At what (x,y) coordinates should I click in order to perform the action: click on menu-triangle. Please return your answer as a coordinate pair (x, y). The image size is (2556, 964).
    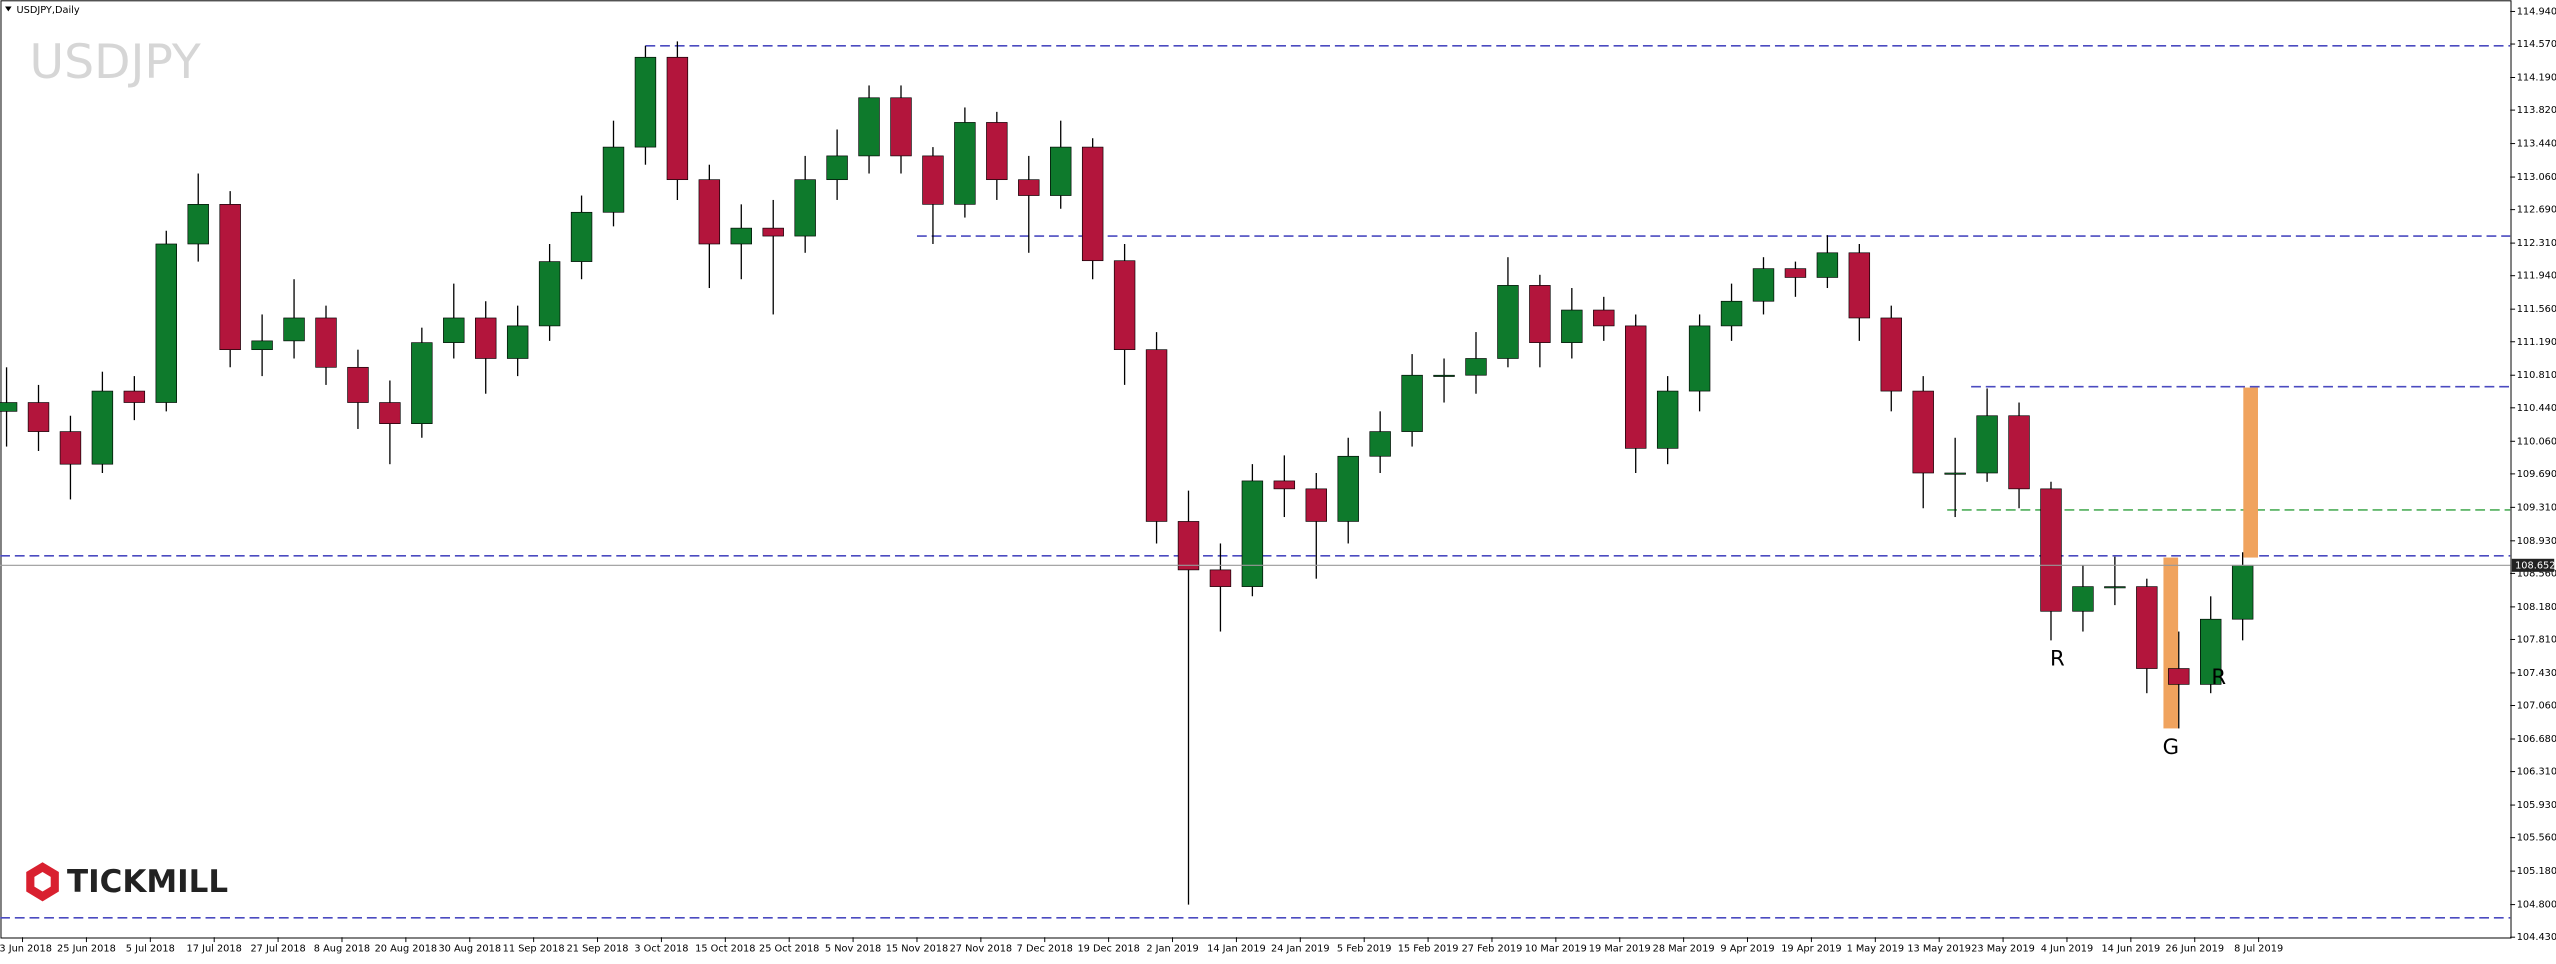
    Looking at the image, I should click on (8, 9).